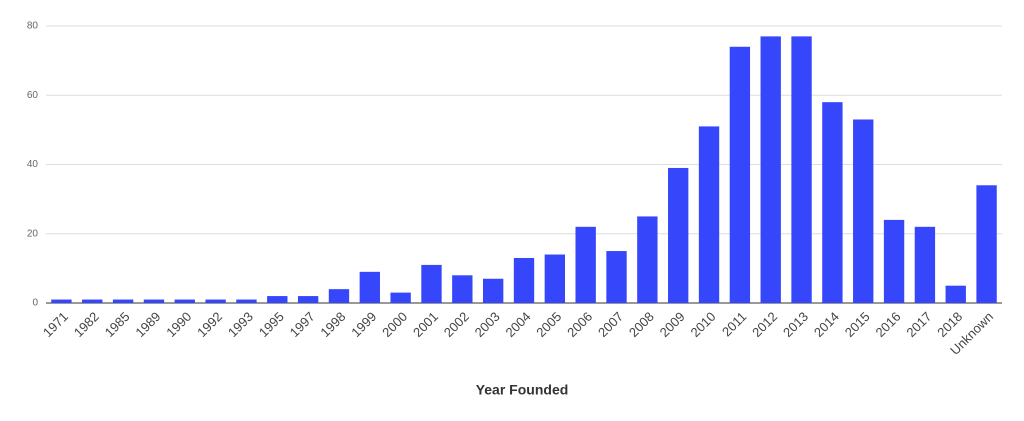  What do you see at coordinates (764, 324) in the screenshot?
I see `x-tick-label: 2012` at bounding box center [764, 324].